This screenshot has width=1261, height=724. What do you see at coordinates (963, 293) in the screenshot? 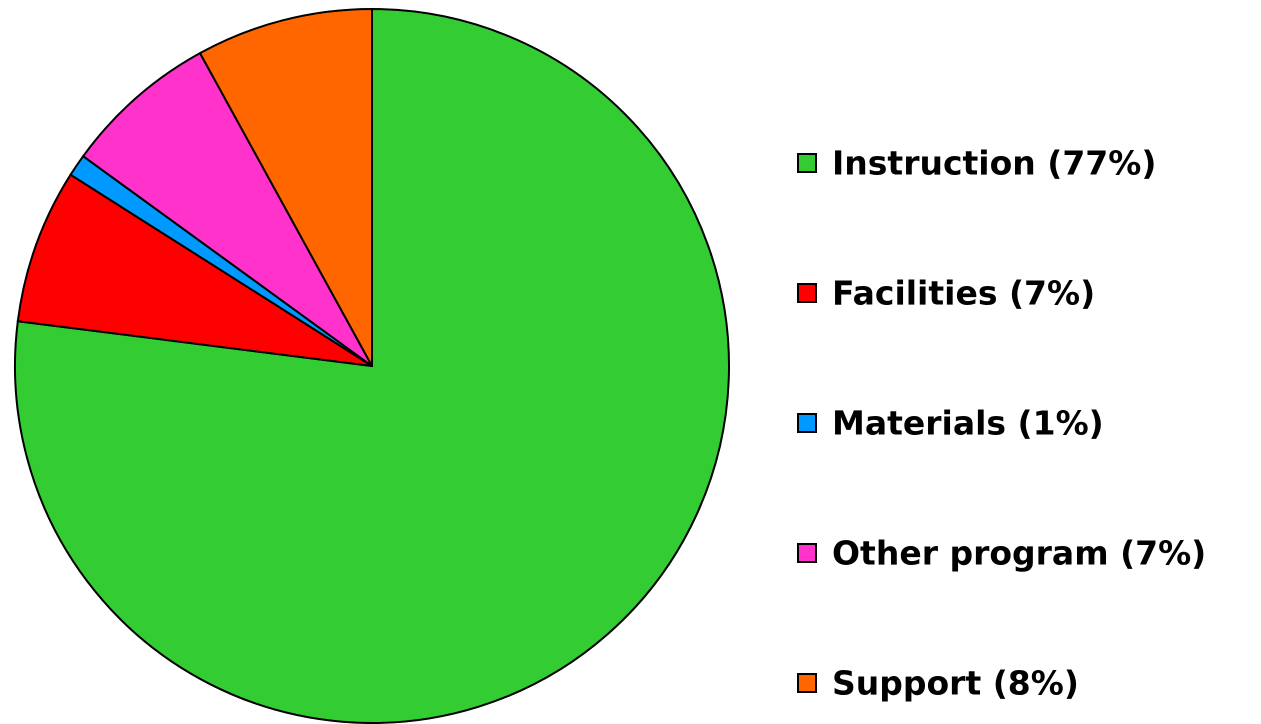
I see `legend-label: Facilities (7%)` at bounding box center [963, 293].